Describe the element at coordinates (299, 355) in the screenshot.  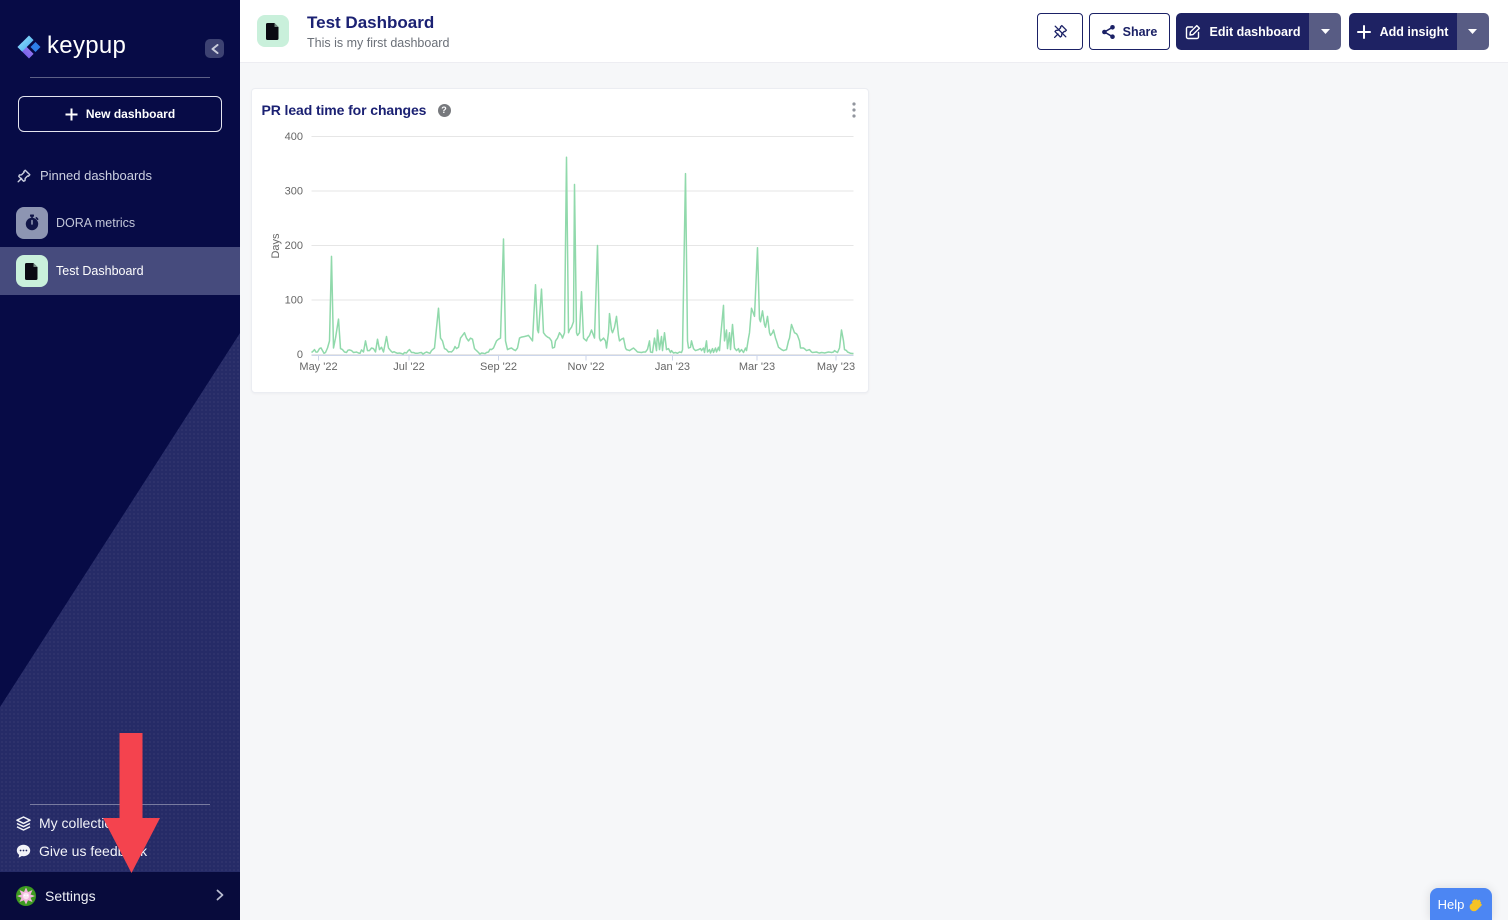
I see `svg-text: 0` at that location.